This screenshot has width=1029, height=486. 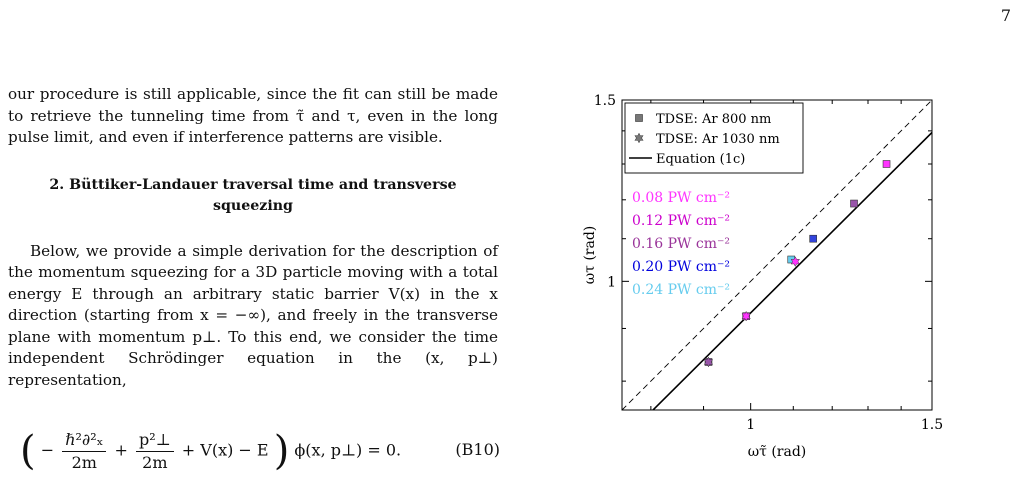 What do you see at coordinates (611, 282) in the screenshot?
I see `y-tick-label: 1` at bounding box center [611, 282].